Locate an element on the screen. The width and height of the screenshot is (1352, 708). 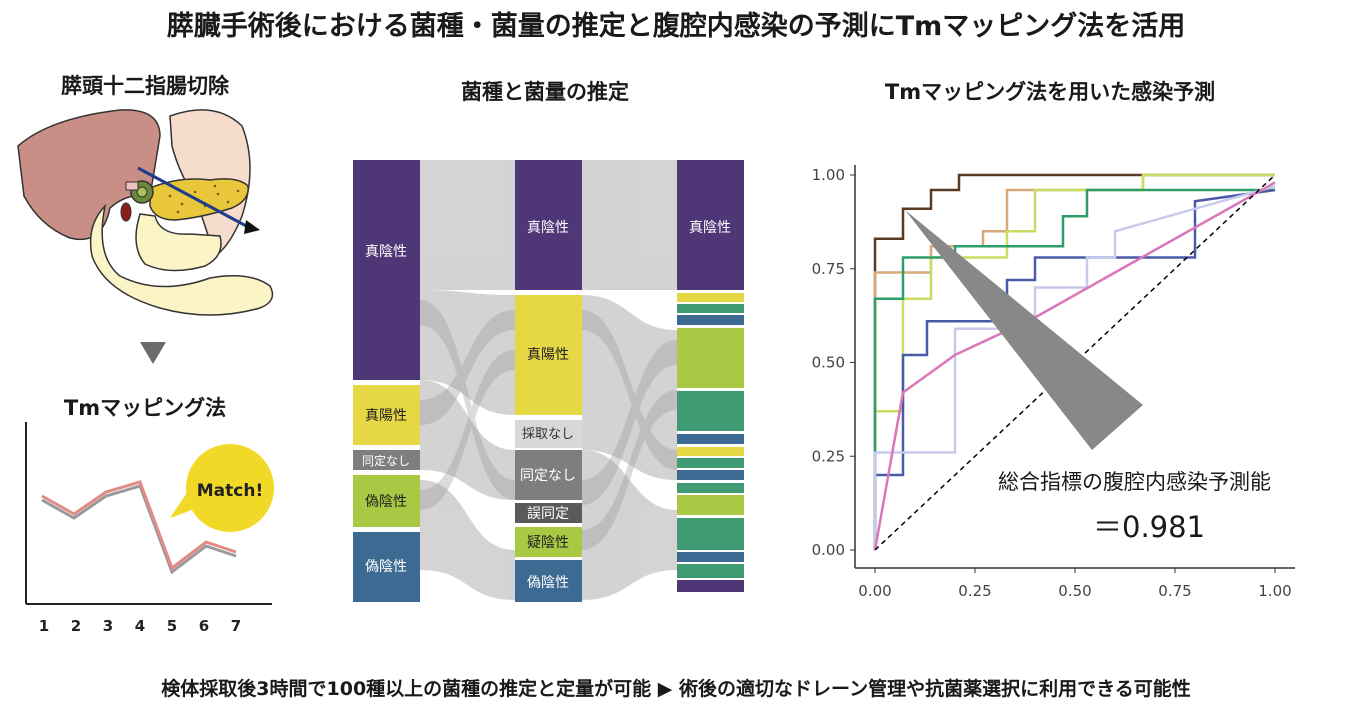
pointer-wedge is located at coordinates (1024, 330).